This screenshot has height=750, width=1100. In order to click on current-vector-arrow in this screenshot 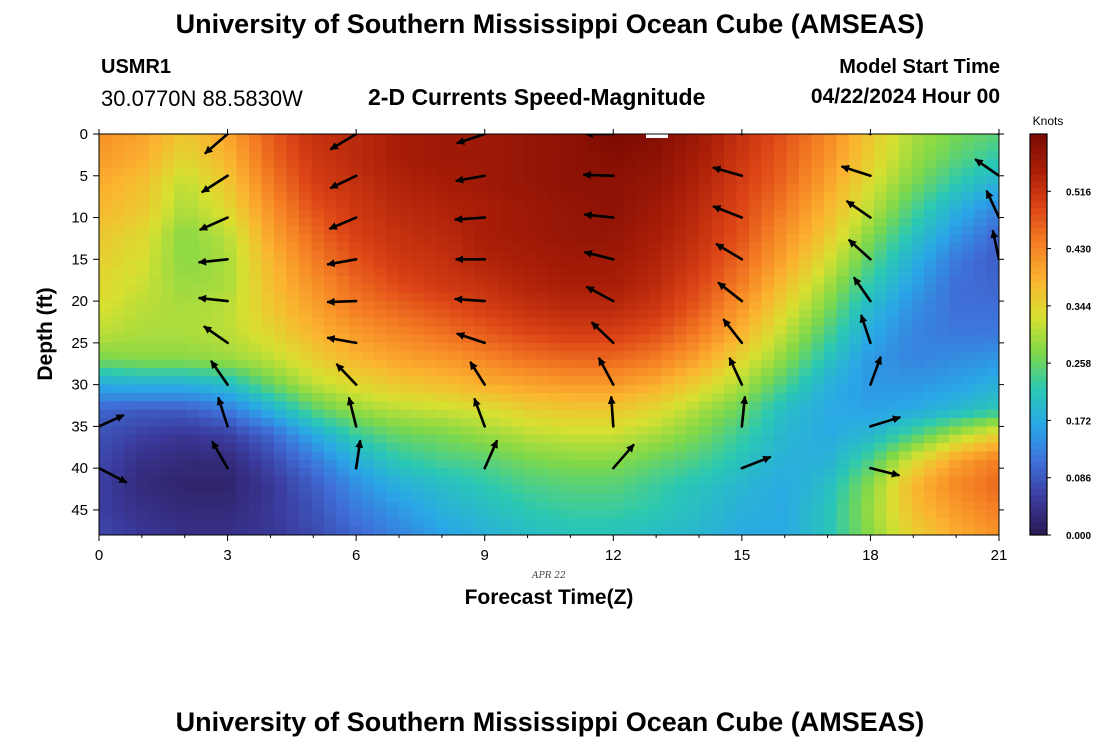, I will do `click(478, 373)`.